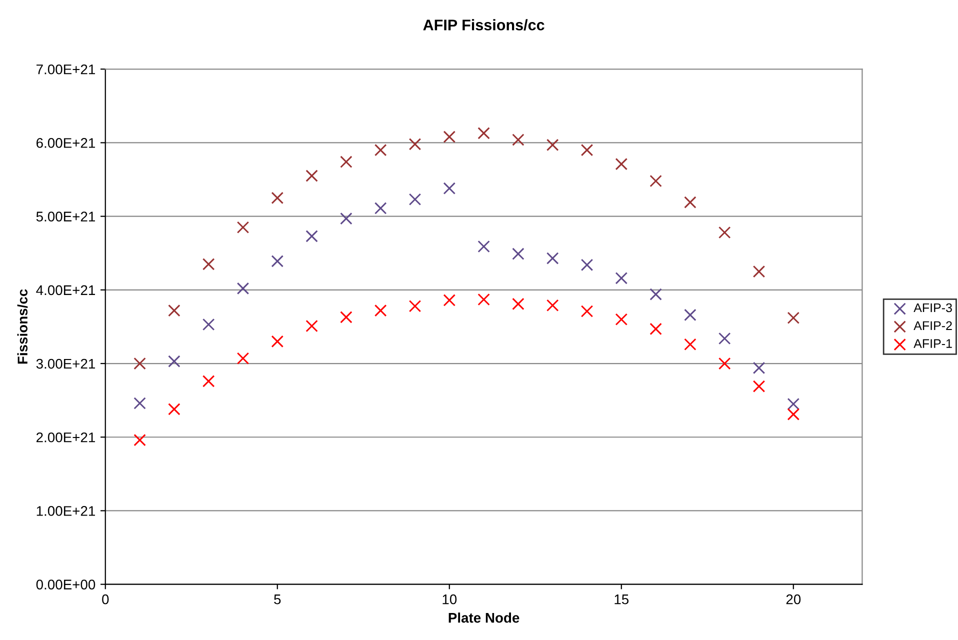 This screenshot has height=640, width=958. What do you see at coordinates (65, 437) in the screenshot?
I see `y-tick-label: 2.00E+21` at bounding box center [65, 437].